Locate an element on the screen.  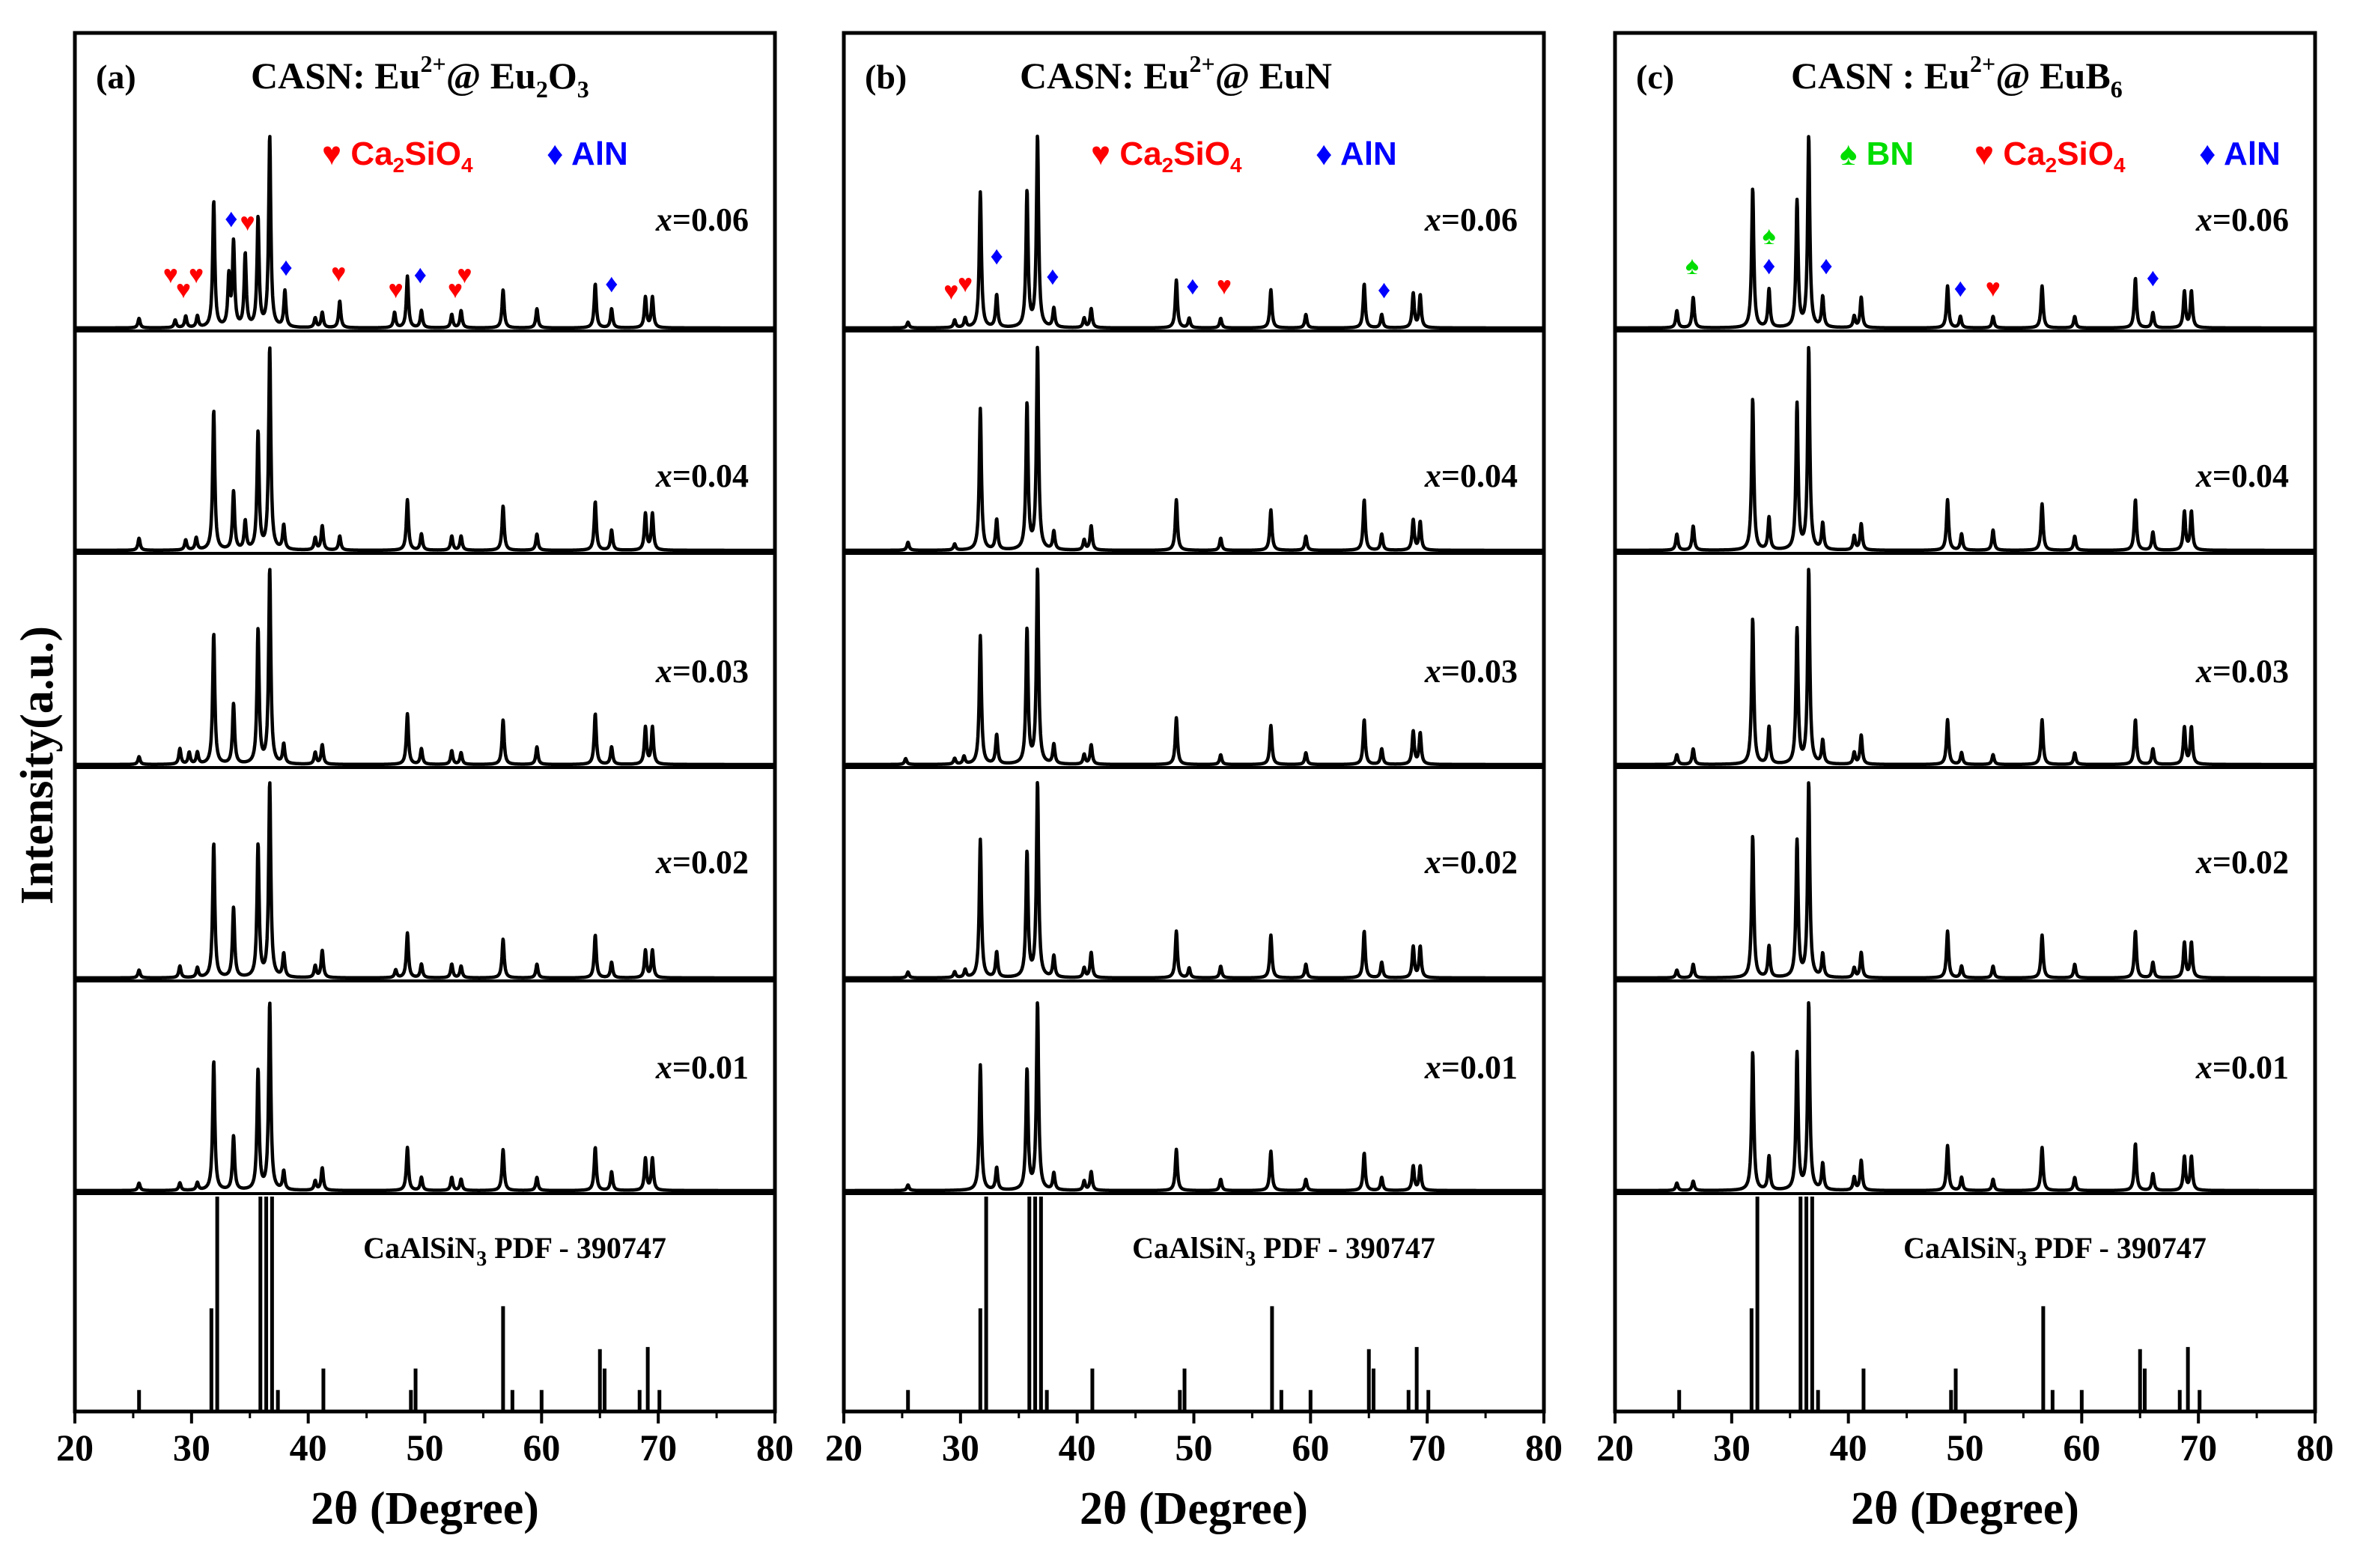
panel-letter: (b) is located at coordinates (886, 77).